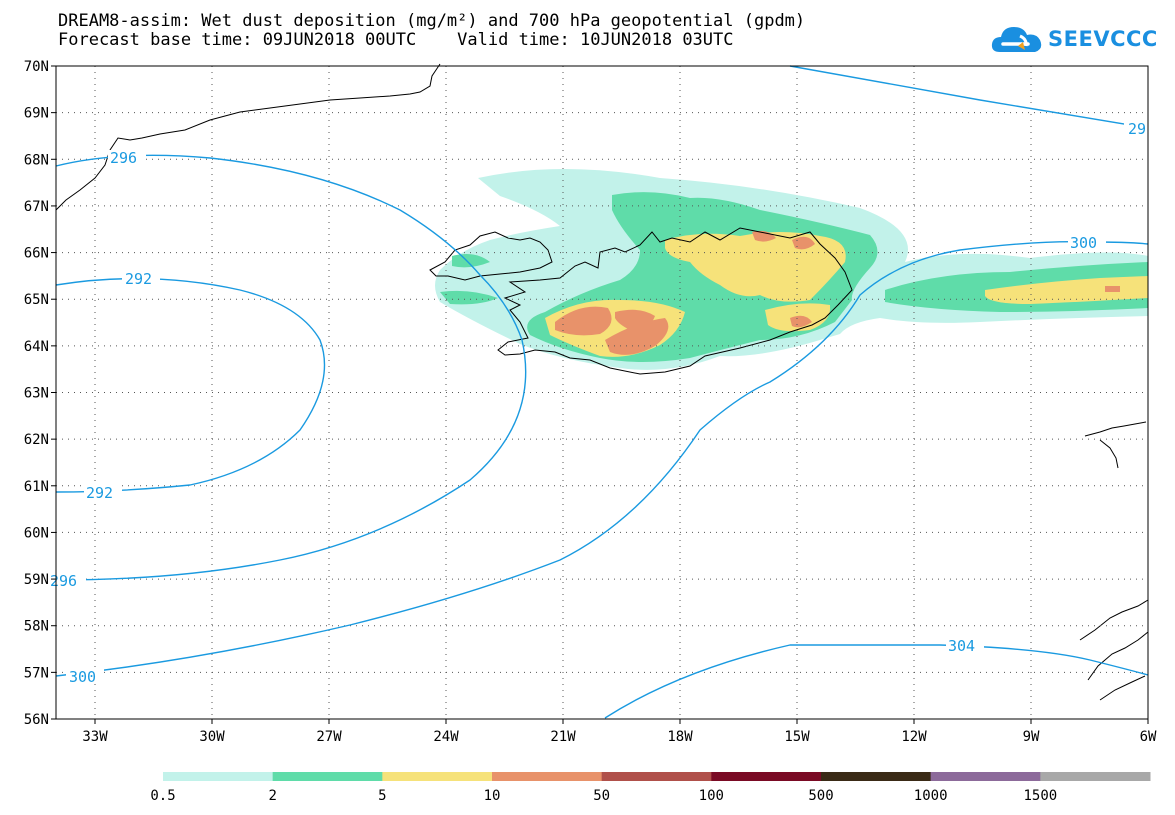  I want to click on dust-deposition-shading, so click(791, 269).